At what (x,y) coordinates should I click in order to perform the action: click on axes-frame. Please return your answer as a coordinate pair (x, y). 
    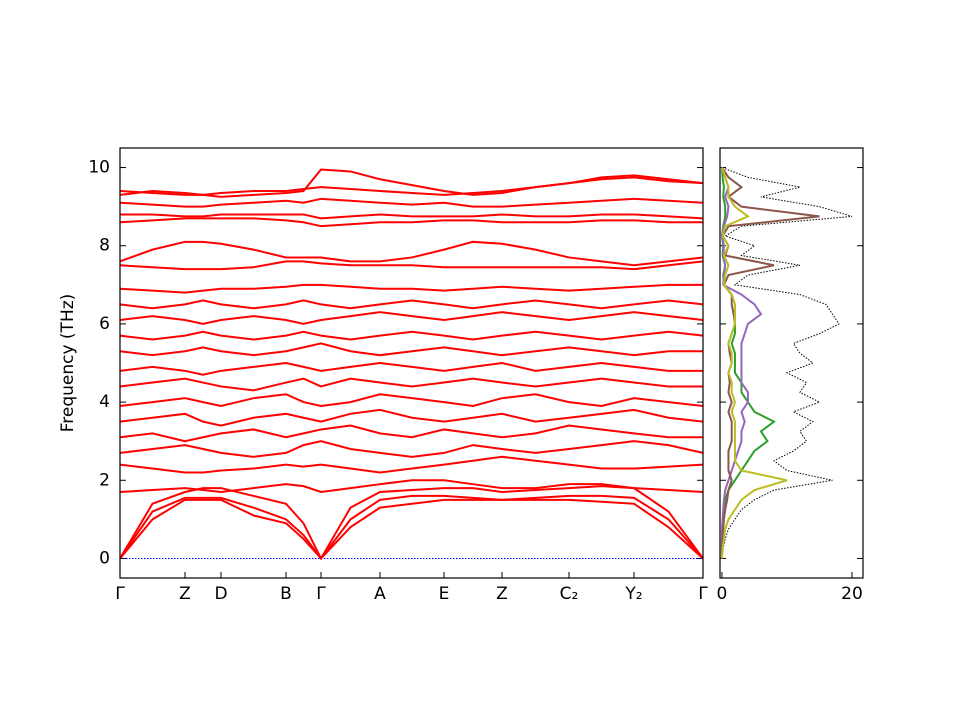
    Looking at the image, I should click on (791, 363).